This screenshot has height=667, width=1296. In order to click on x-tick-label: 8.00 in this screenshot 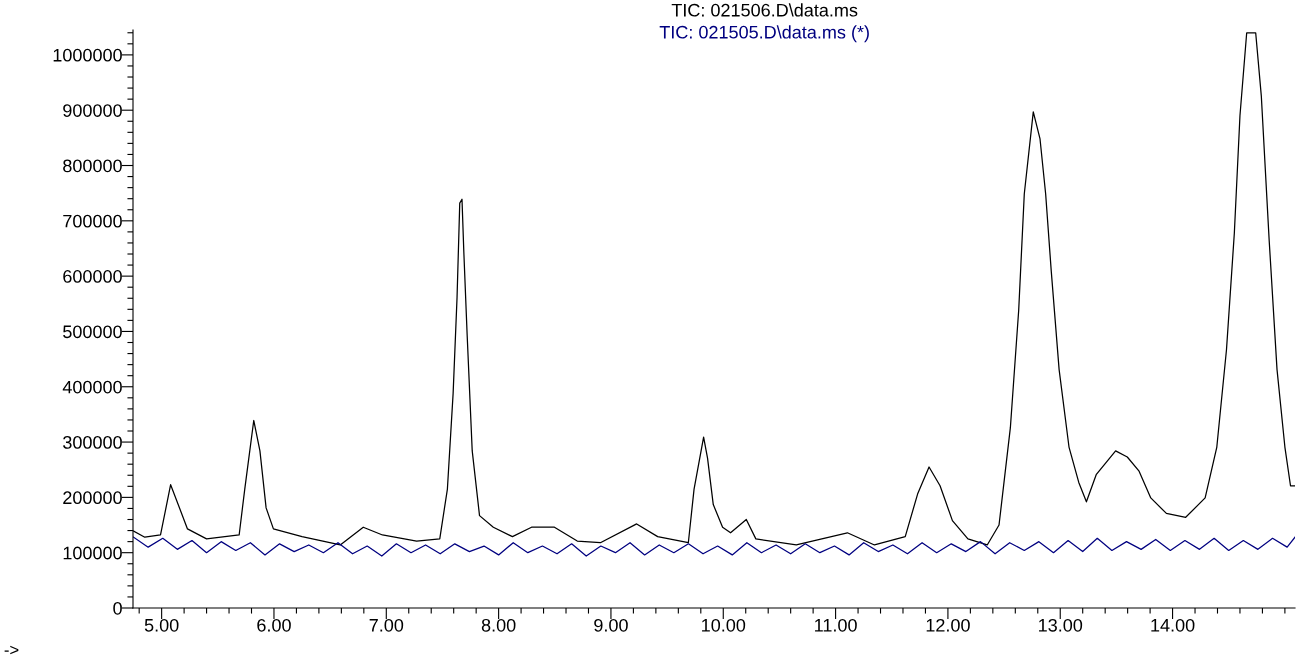, I will do `click(498, 625)`.